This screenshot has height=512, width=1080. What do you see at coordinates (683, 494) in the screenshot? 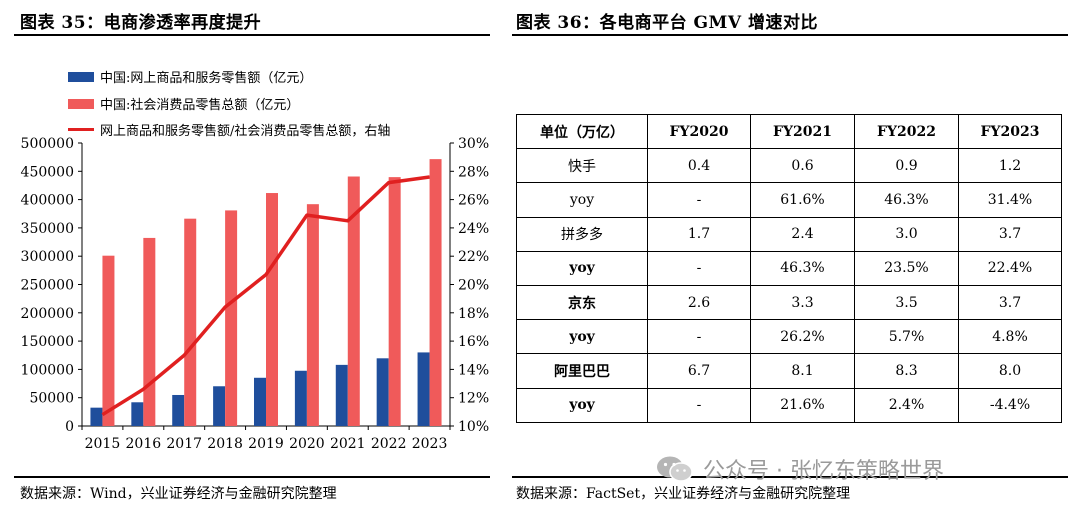
I see `right-source: 数据来源：FactSet，兴业证券经济与金融研究院整理` at bounding box center [683, 494].